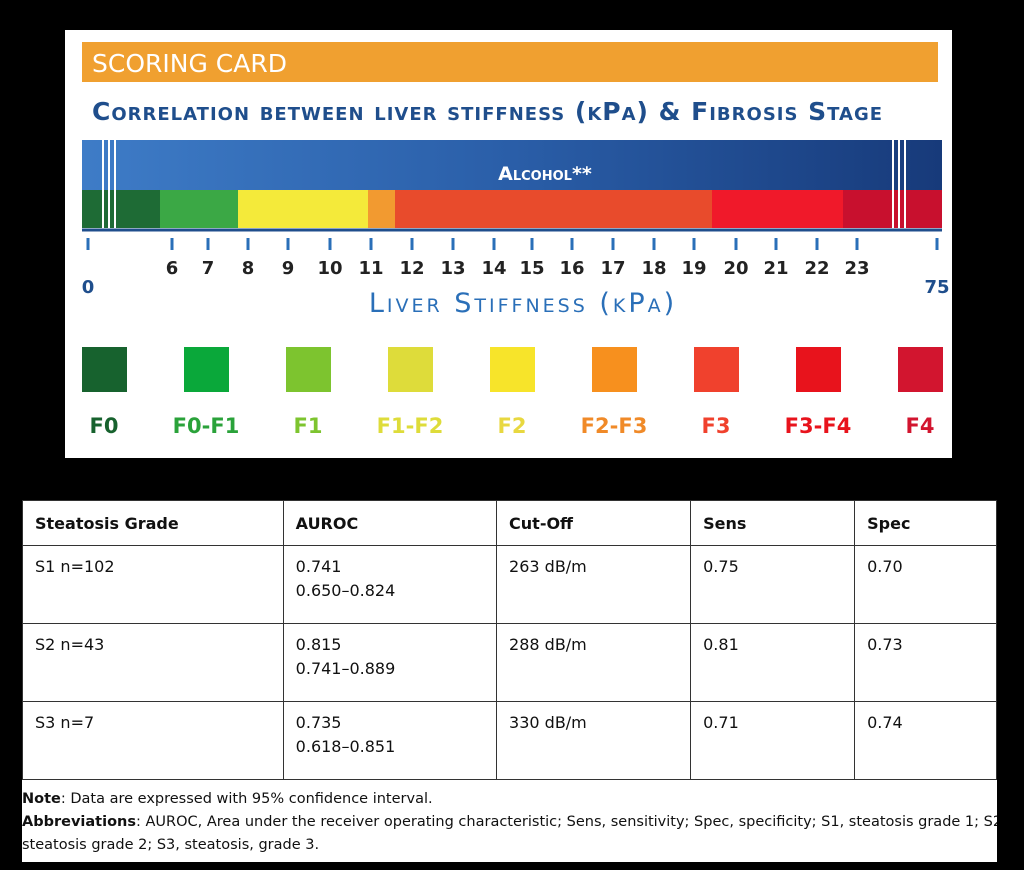 This screenshot has height=870, width=1024. What do you see at coordinates (548, 644) in the screenshot?
I see `cell-line: 288 dB/m` at bounding box center [548, 644].